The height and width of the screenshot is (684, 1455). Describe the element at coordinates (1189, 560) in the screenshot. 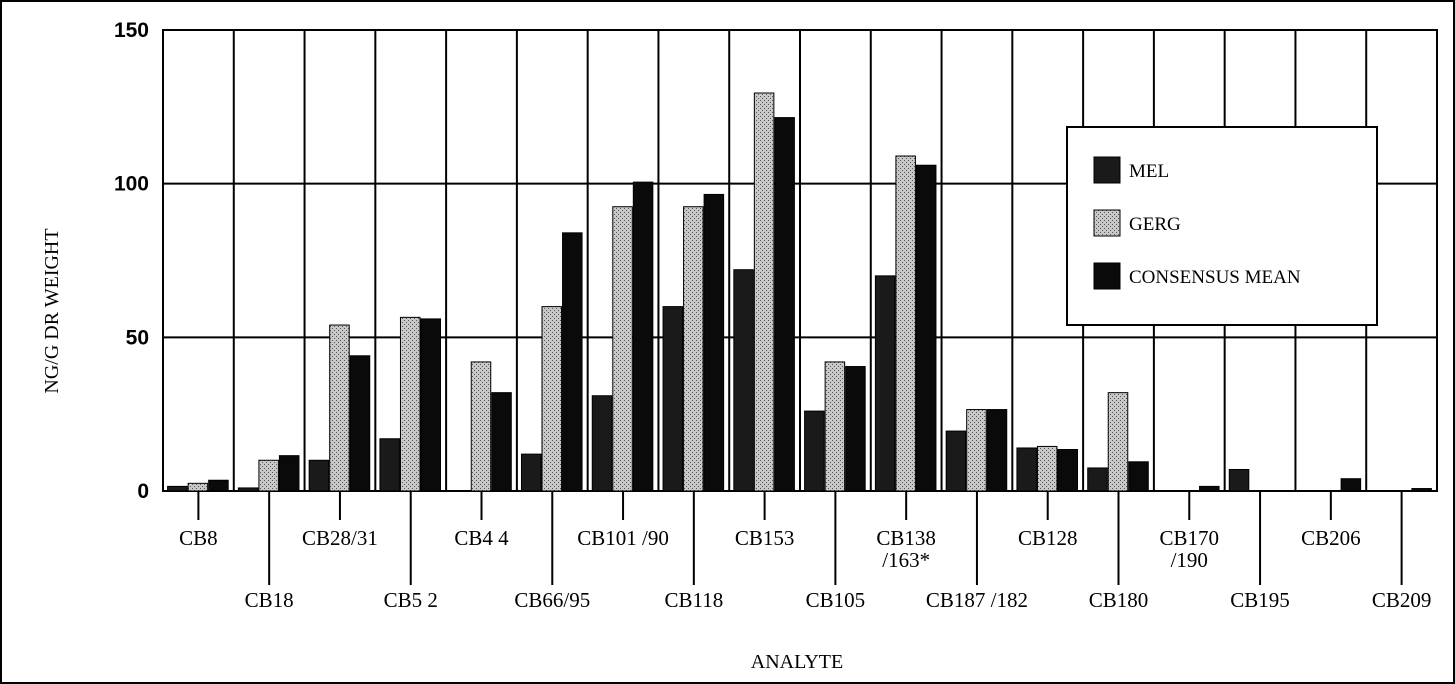

I see `x-tick-label: /190` at that location.